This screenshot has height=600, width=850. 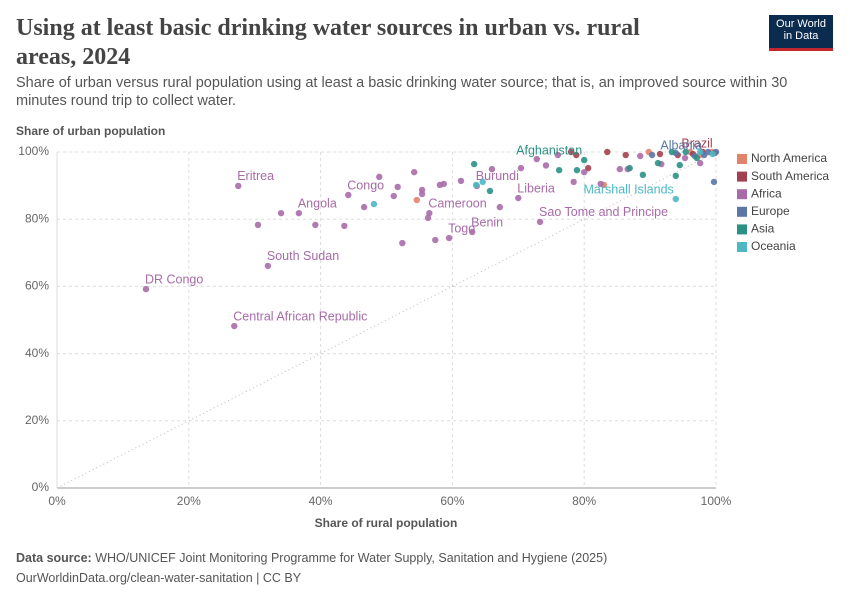 I want to click on y-axis-label: Share of urban population, so click(x=90, y=131).